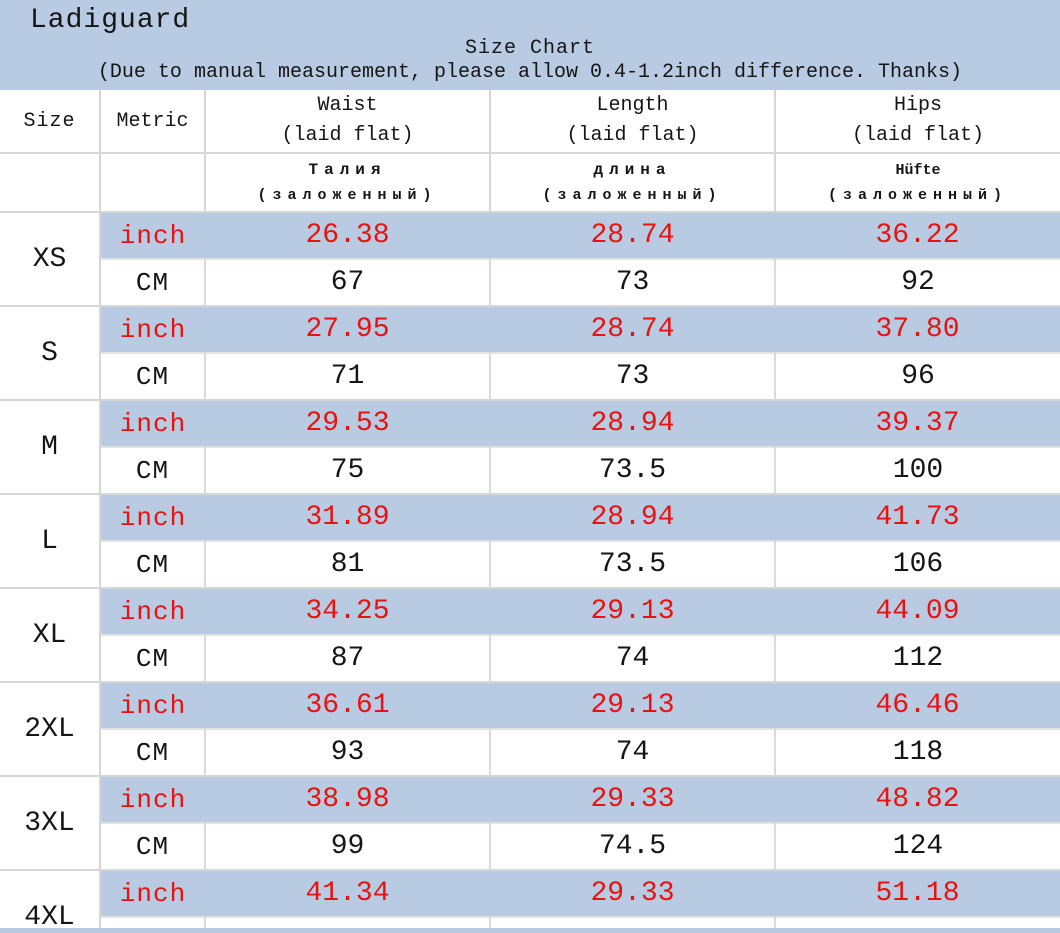  What do you see at coordinates (347, 195) in the screenshot?
I see `waist-translation-qualifier: (заложенный)` at bounding box center [347, 195].